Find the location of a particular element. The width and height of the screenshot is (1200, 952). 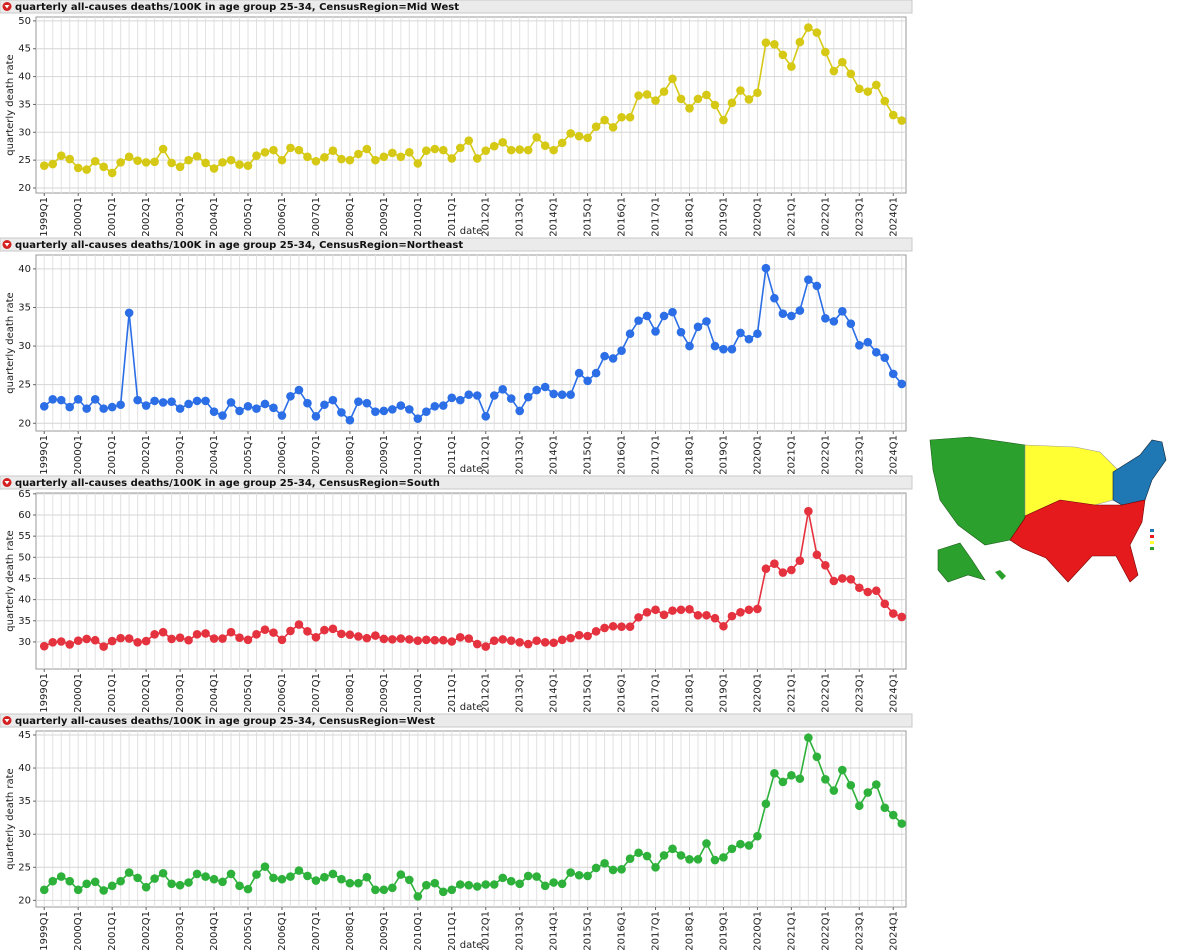

x-tick-label: 2015Q1 is located at coordinates (588, 931).